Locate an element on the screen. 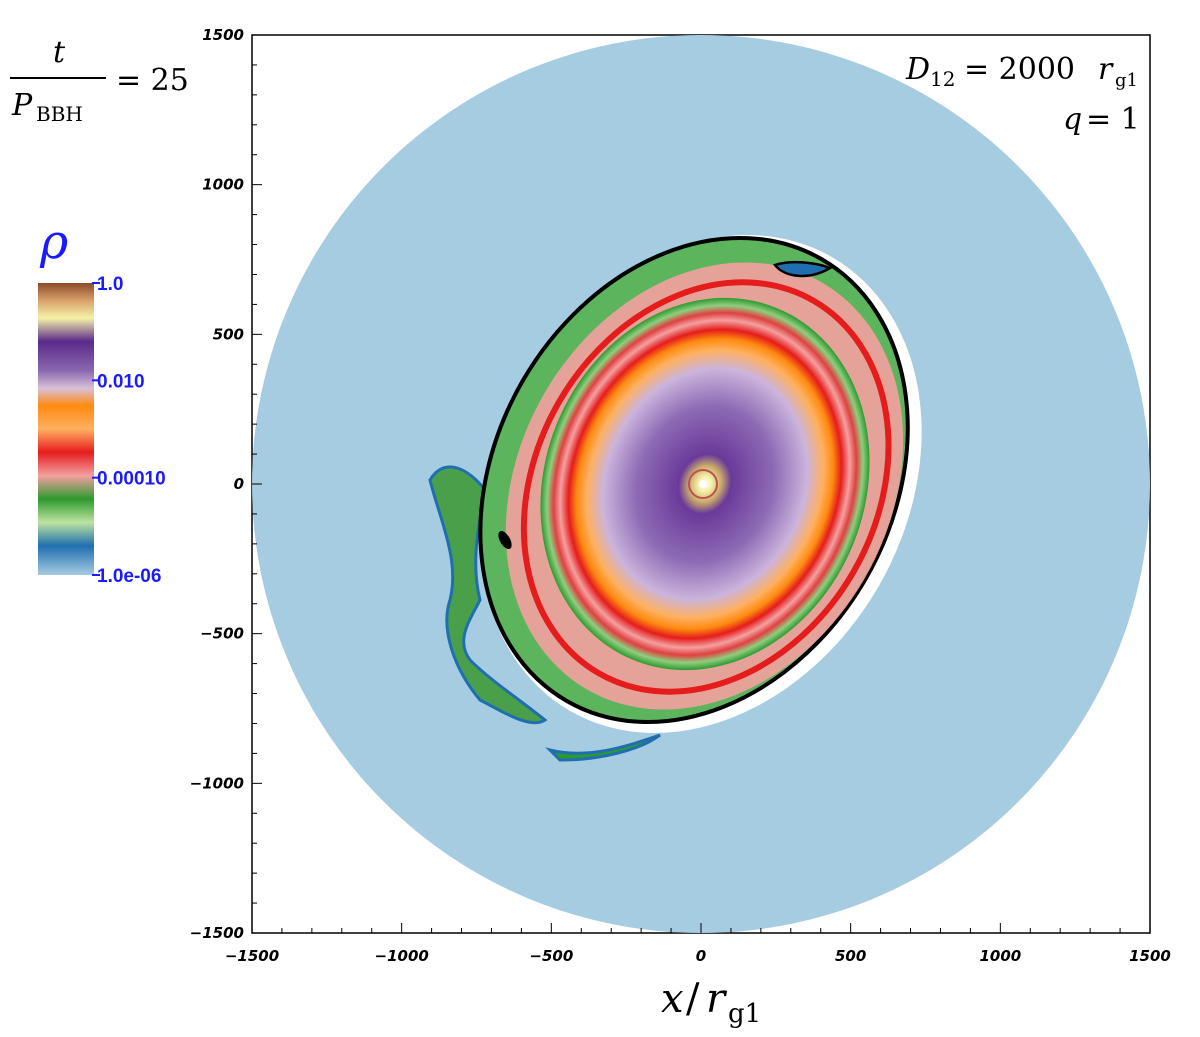 The height and width of the screenshot is (1037, 1200). y-tick-label: −500 is located at coordinates (222, 634).